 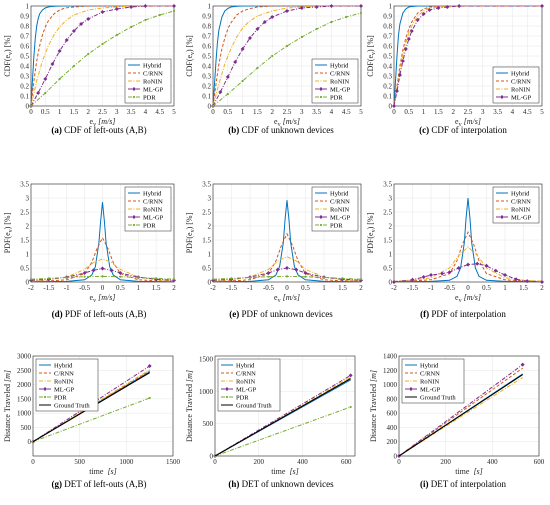 I want to click on x-tick-label: 0.5, so click(x=305, y=288).